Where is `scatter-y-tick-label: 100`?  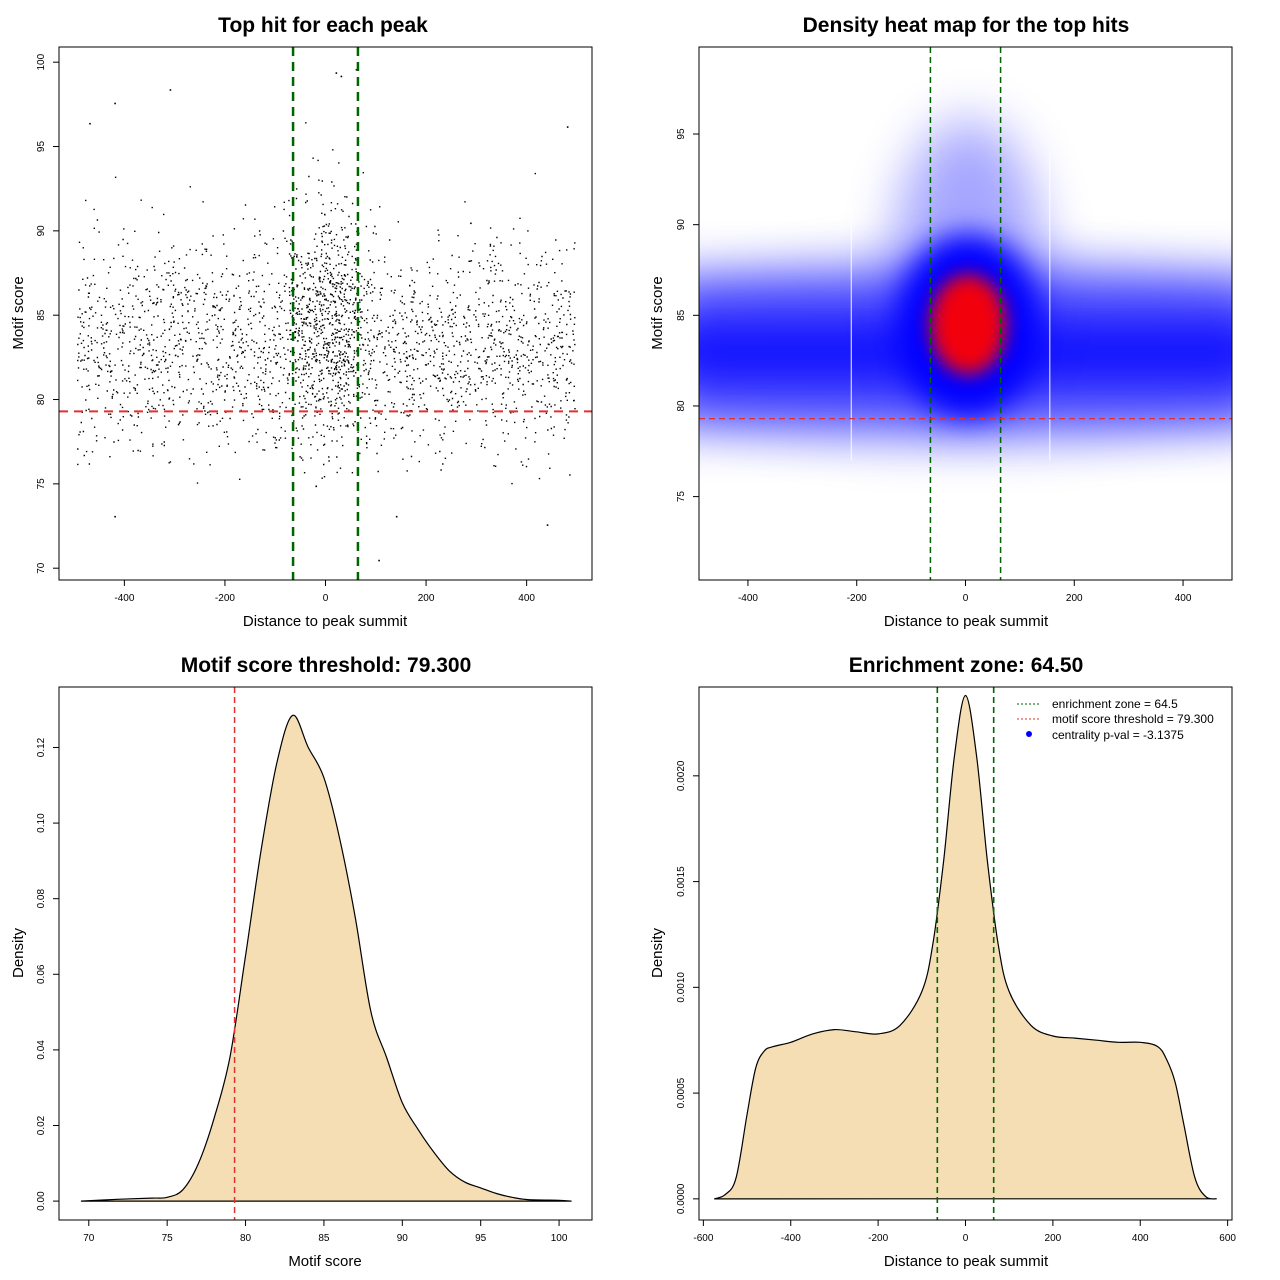 scatter-y-tick-label: 100 is located at coordinates (41, 61).